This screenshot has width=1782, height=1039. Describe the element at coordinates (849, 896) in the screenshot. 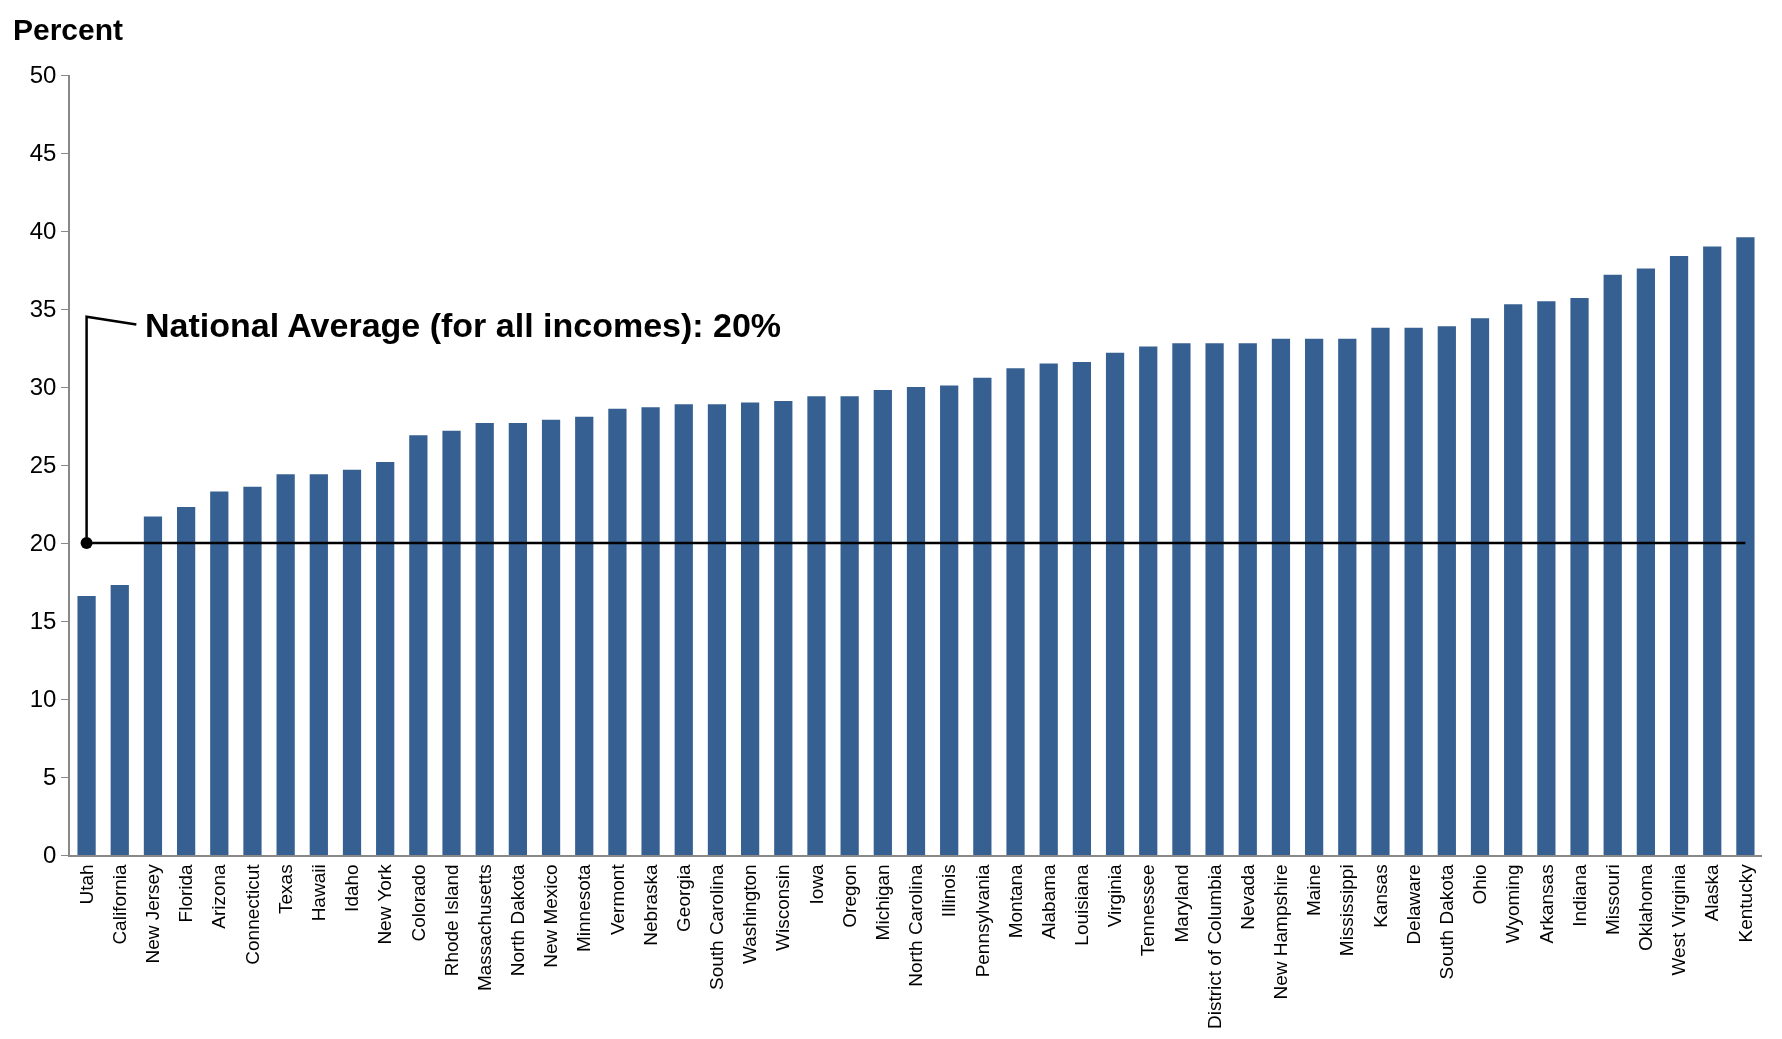

I see `x-tick-label: Oregon` at that location.